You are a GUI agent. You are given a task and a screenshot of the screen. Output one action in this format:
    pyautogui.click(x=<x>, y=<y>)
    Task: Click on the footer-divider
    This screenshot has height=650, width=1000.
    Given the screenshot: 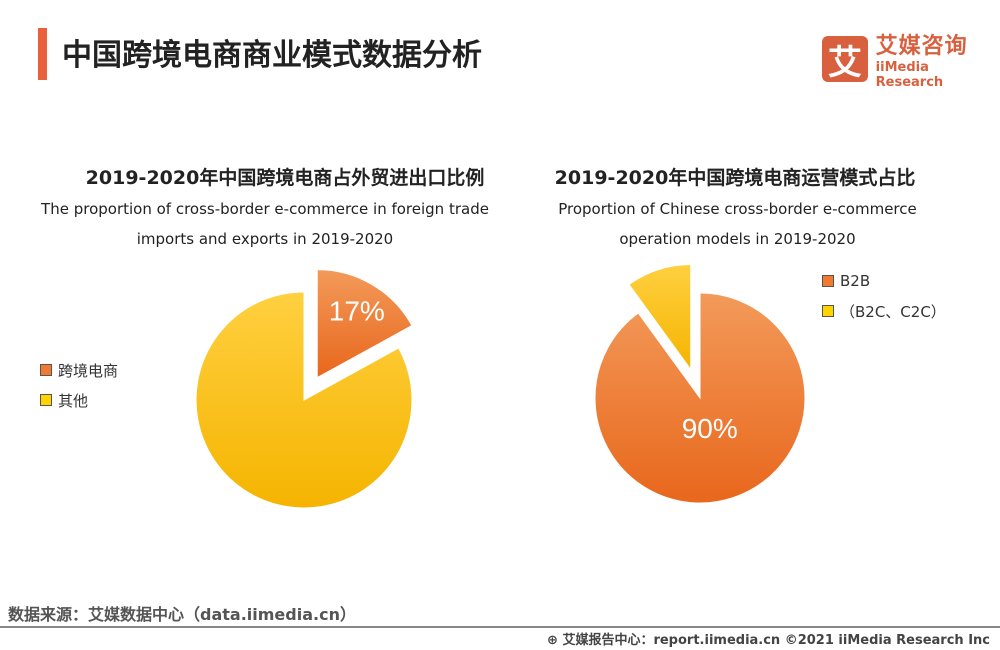 What is the action you would take?
    pyautogui.click(x=500, y=627)
    